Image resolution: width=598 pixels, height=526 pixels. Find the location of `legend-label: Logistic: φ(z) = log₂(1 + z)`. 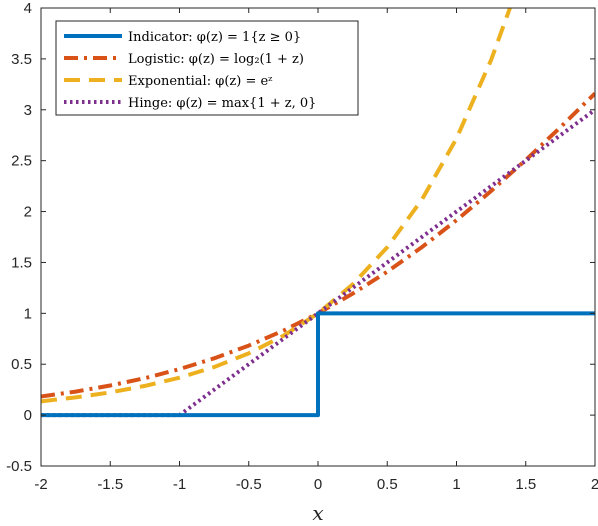

legend-label: Logistic: φ(z) = log₂(1 + z) is located at coordinates (216, 59).